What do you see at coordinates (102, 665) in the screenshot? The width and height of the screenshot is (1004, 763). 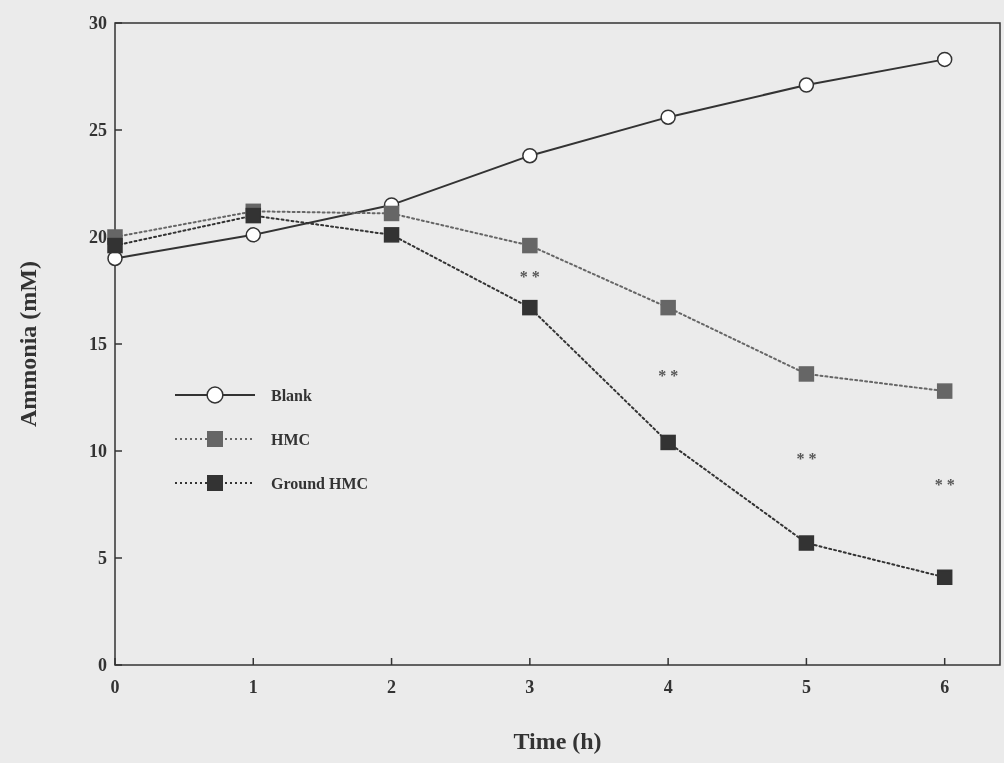 I see `y-tick-label: 0` at bounding box center [102, 665].